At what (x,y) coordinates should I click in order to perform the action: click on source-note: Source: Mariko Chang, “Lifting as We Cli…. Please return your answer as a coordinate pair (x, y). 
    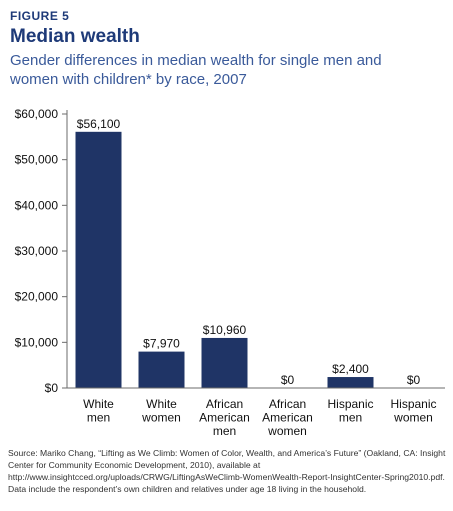
    Looking at the image, I should click on (227, 471).